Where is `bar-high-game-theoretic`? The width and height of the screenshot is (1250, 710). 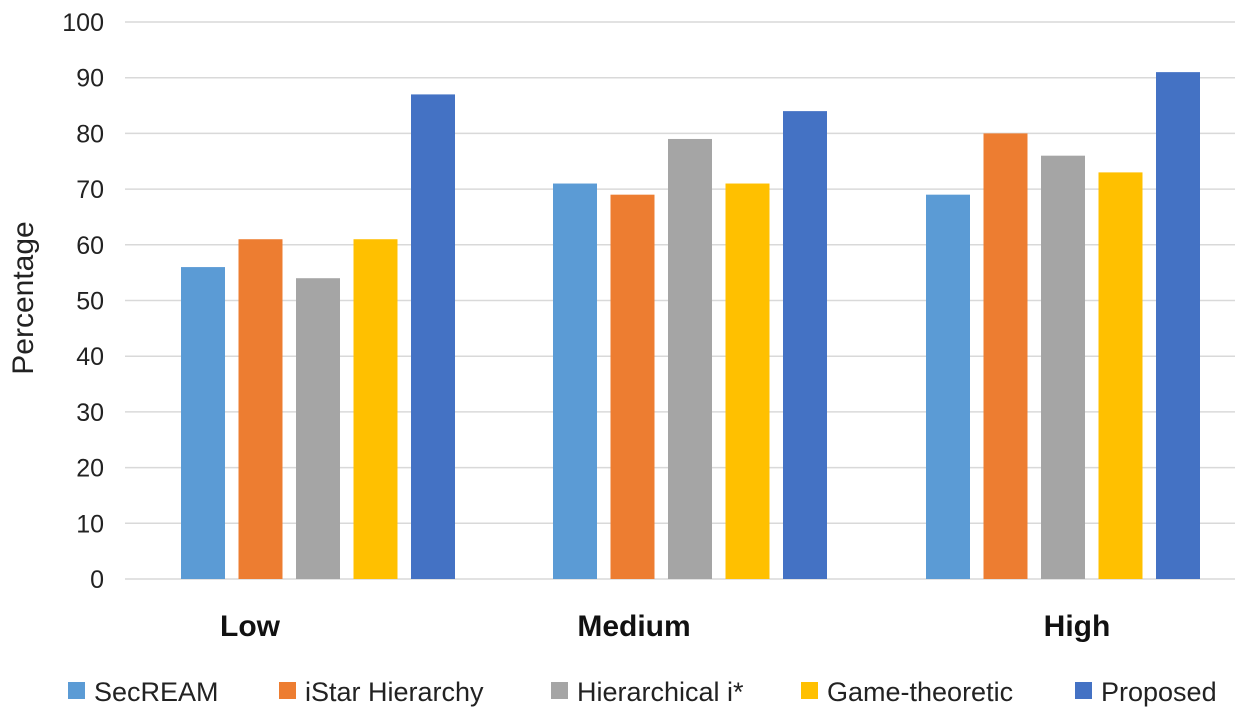 bar-high-game-theoretic is located at coordinates (1120, 375).